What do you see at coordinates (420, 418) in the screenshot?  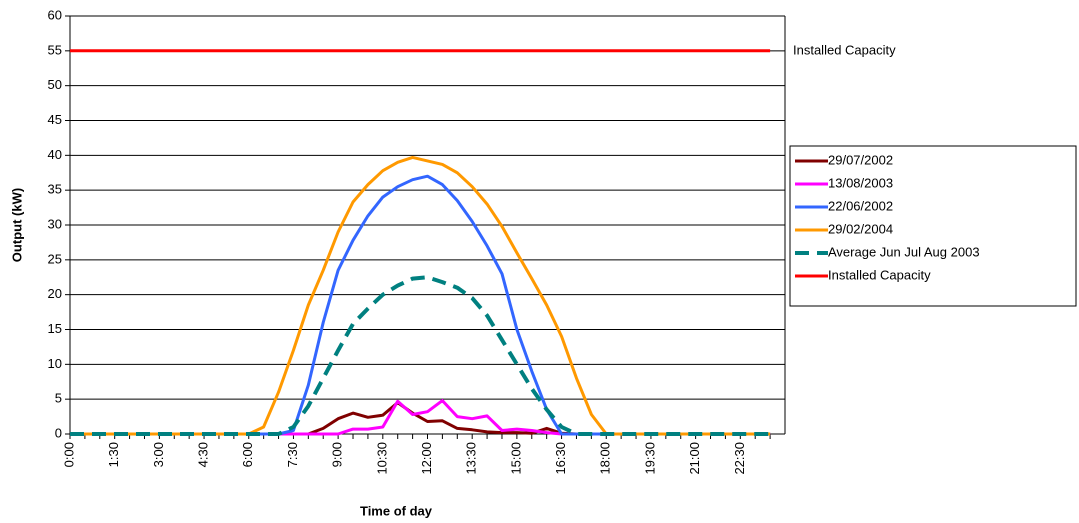 I see `line-series` at bounding box center [420, 418].